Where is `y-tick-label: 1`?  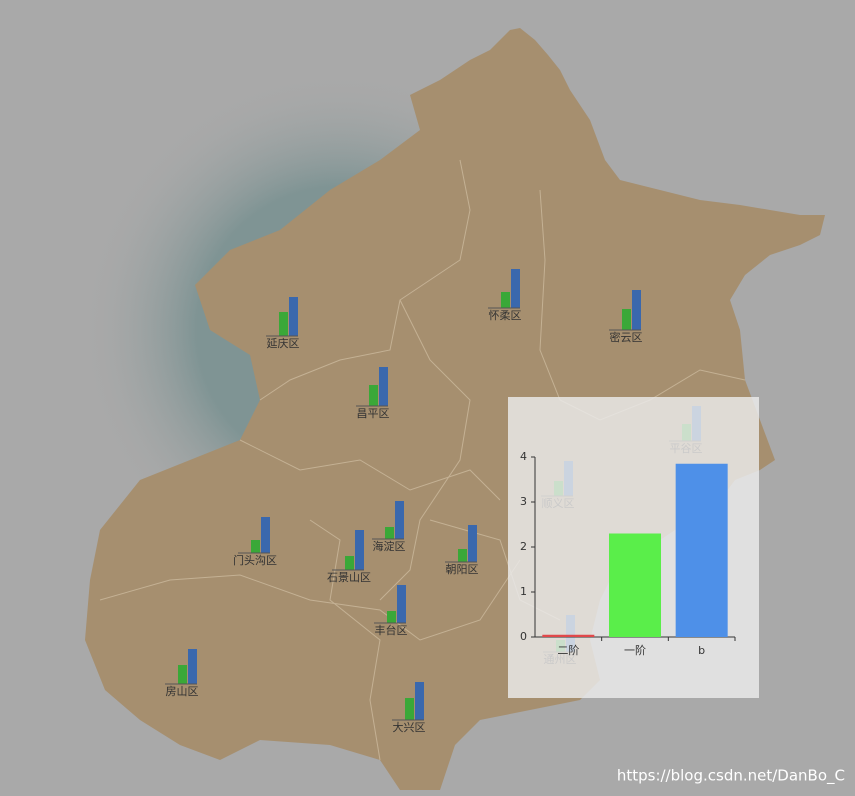 y-tick-label: 1 is located at coordinates (523, 591).